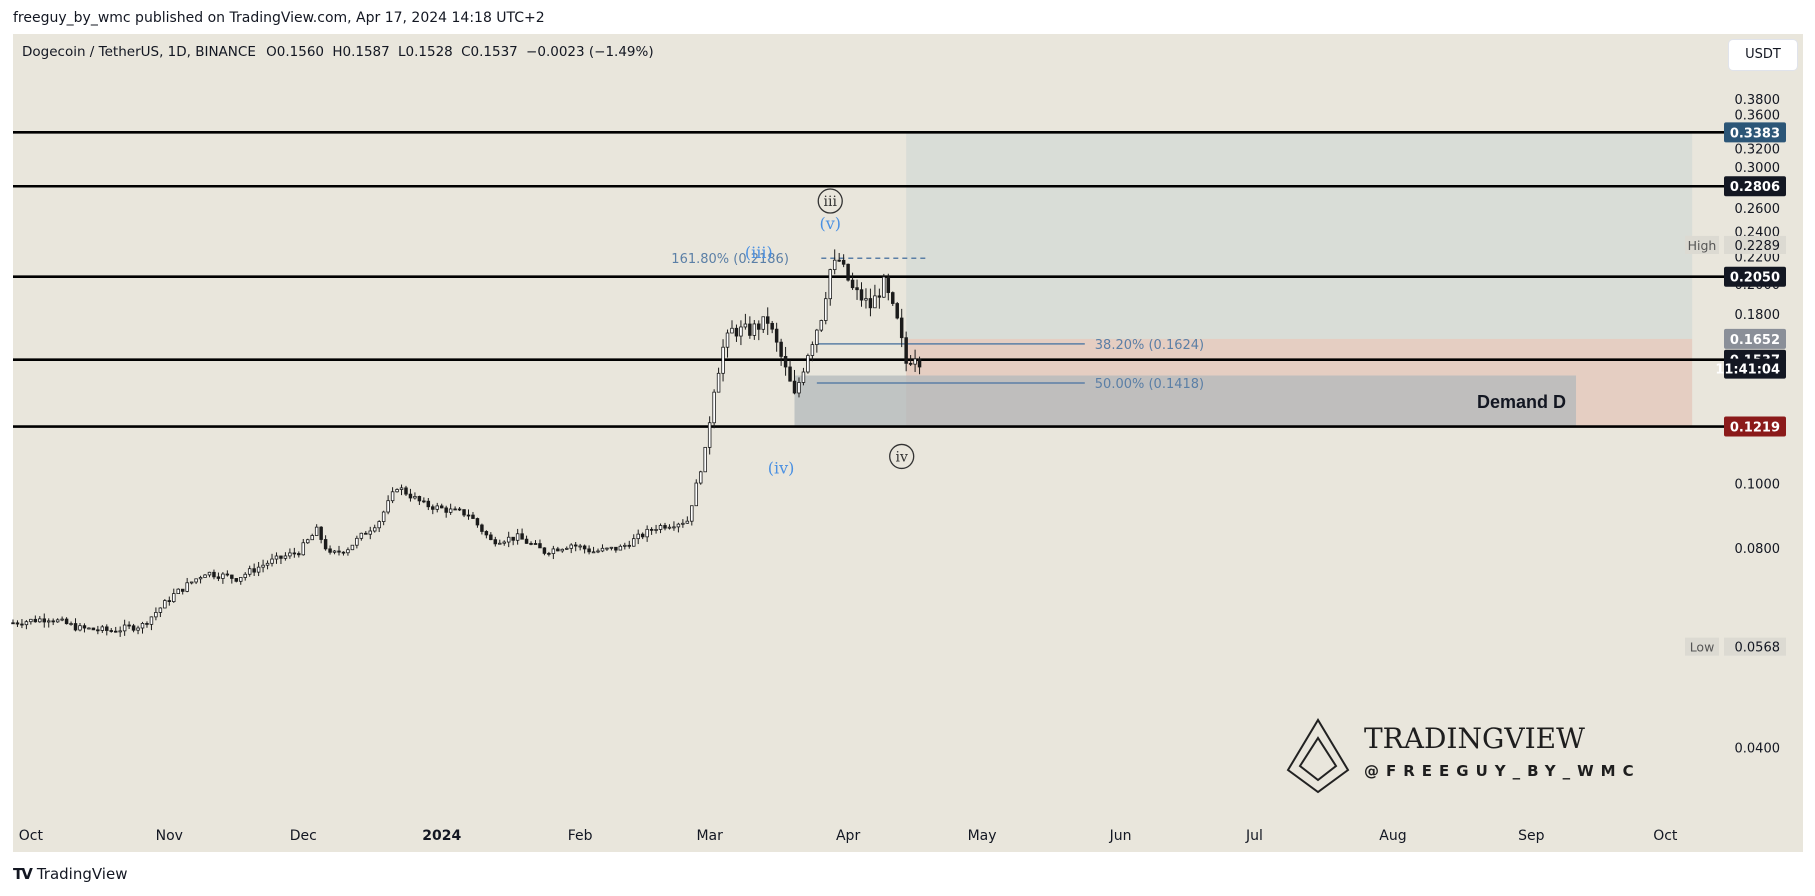 The image size is (1815, 896). Describe the element at coordinates (1474, 738) in the screenshot. I see `watermark-title: TRADINGVIEW` at that location.